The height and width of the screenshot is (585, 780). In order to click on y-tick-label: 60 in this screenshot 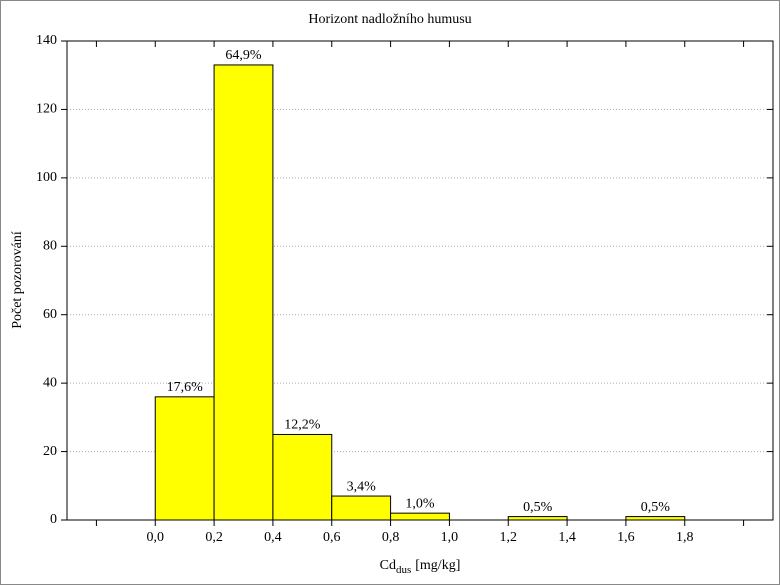, I will do `click(50, 314)`.